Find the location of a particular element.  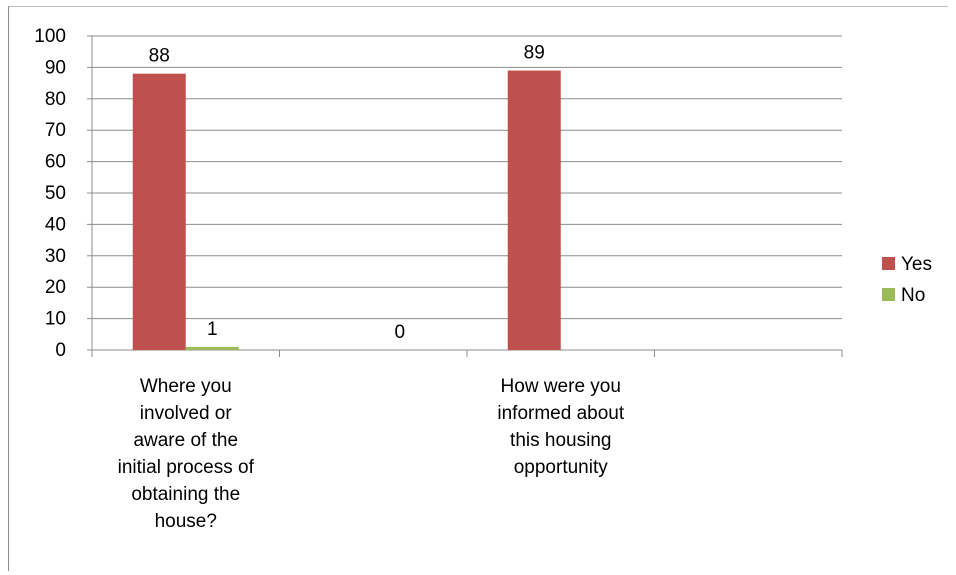

legend-swatch-yes is located at coordinates (888, 263).